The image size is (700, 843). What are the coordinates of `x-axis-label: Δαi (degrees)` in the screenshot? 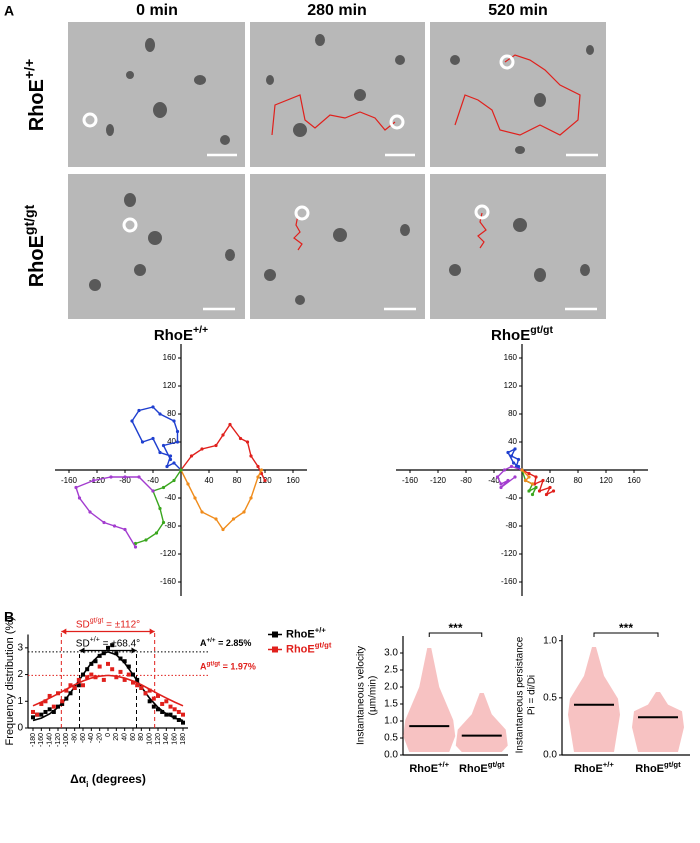 It's located at (108, 780).